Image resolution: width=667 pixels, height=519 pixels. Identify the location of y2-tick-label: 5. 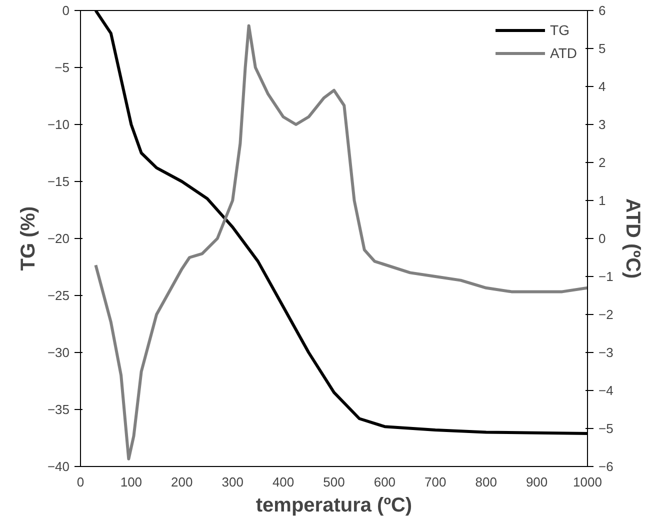
(602, 48).